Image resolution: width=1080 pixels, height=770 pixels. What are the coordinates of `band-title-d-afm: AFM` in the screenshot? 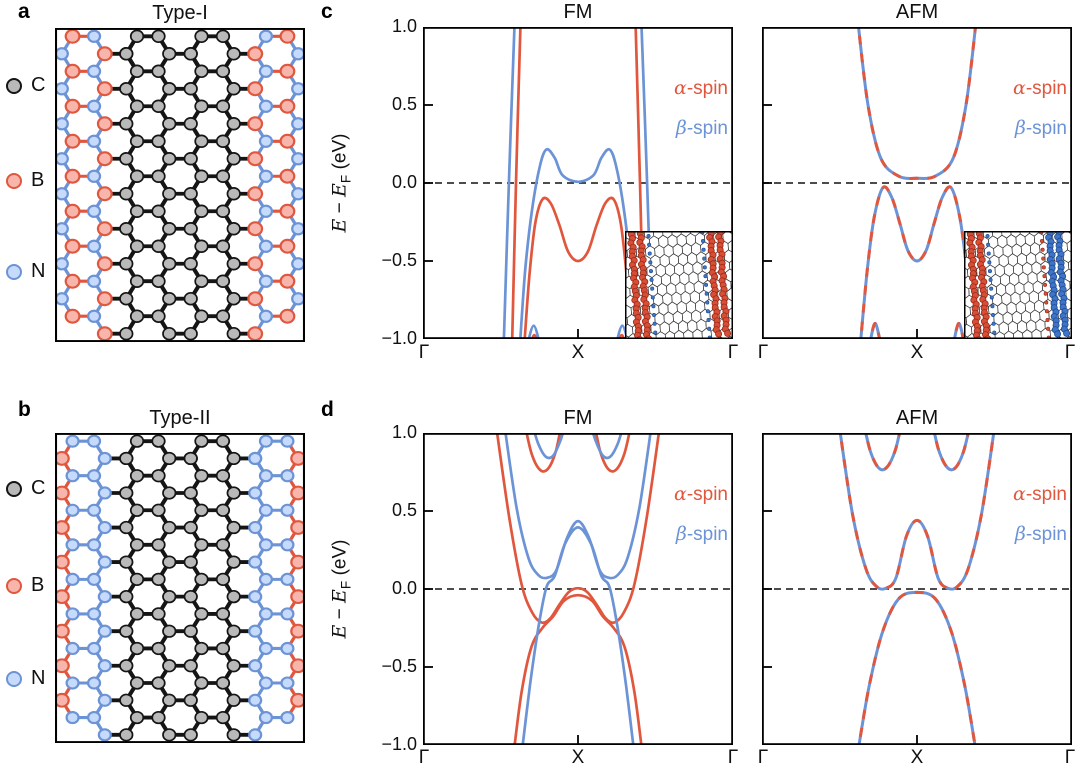 It's located at (917, 418).